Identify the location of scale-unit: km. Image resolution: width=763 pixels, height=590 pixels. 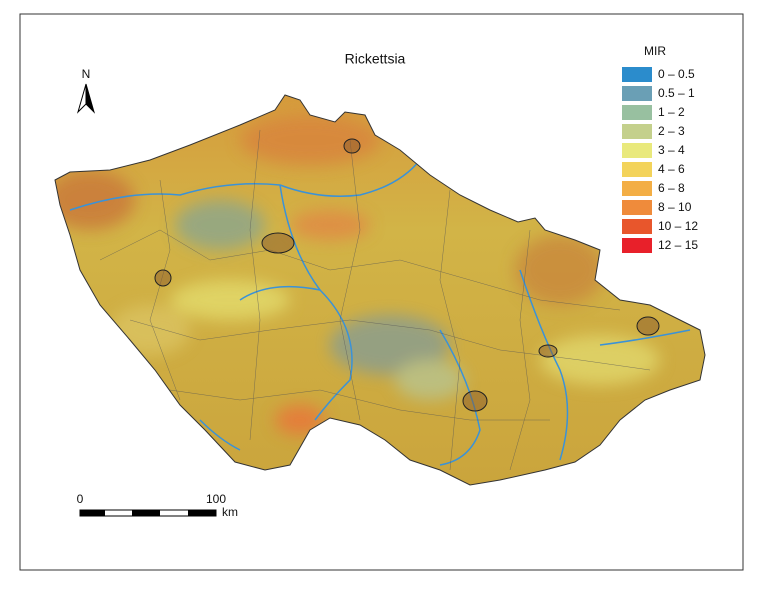
(230, 512).